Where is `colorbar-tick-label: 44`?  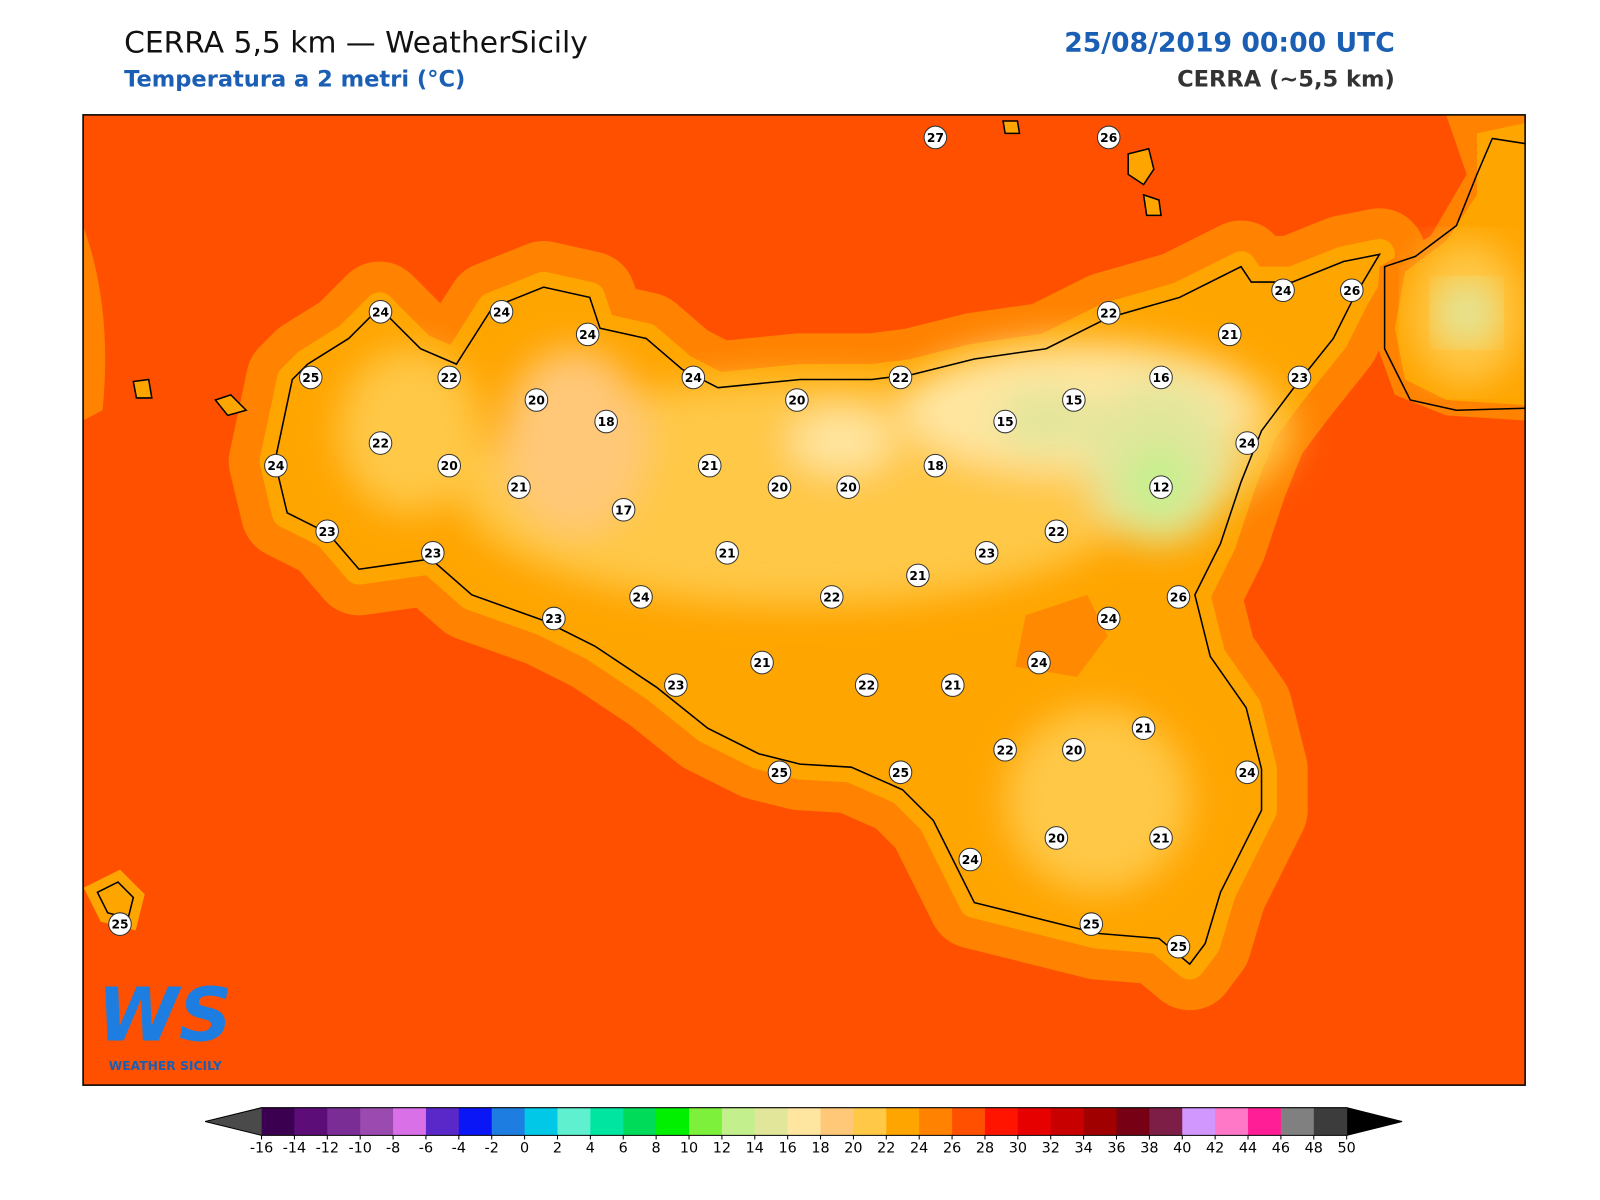
colorbar-tick-label: 44 is located at coordinates (1248, 1149).